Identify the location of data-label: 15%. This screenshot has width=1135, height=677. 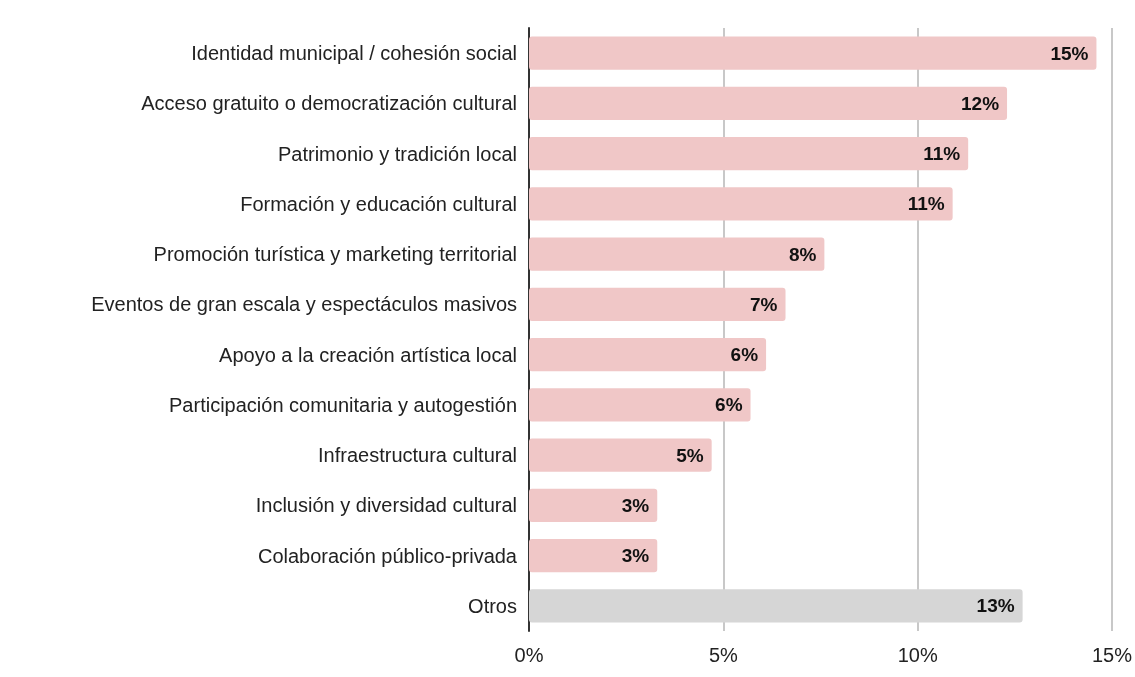
(1069, 53).